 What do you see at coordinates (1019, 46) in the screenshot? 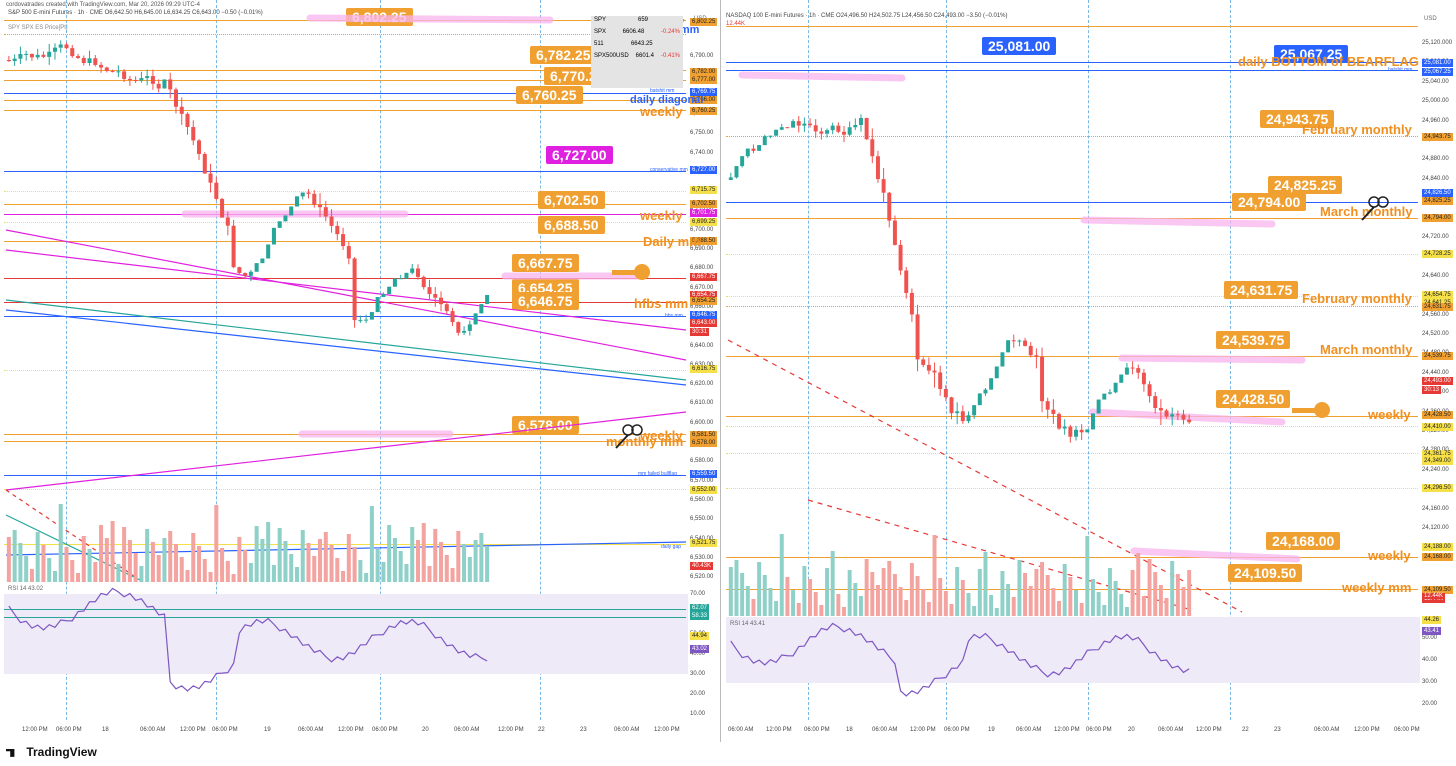
I see `right-price-callout: 25,081.00` at bounding box center [1019, 46].